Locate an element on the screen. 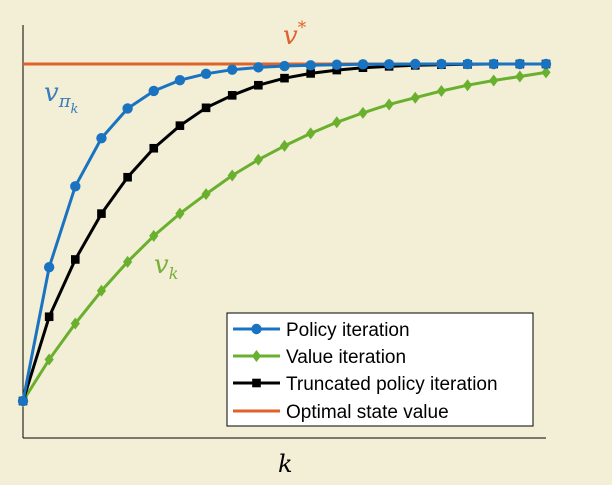 This screenshot has height=485, width=612. legend-label-value: Value iteration is located at coordinates (346, 357).